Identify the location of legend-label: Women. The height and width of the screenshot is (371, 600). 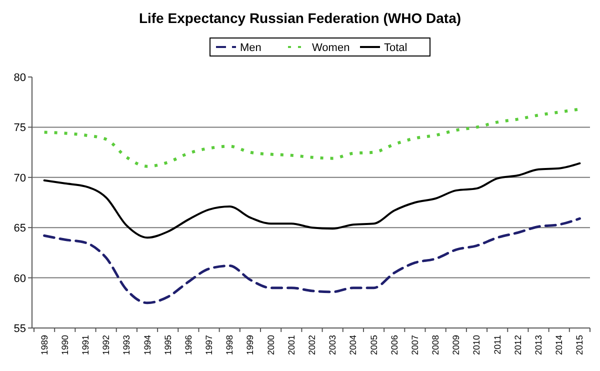
(331, 48).